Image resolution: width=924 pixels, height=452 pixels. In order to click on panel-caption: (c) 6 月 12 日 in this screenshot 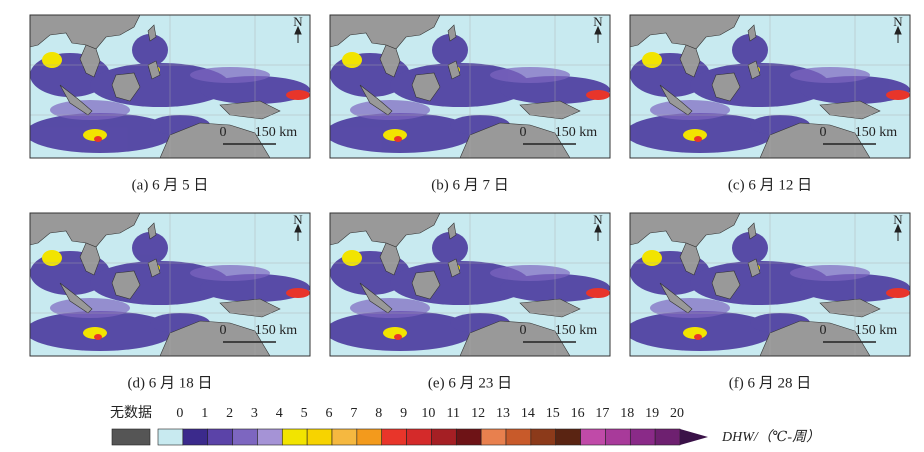, I will do `click(770, 185)`.